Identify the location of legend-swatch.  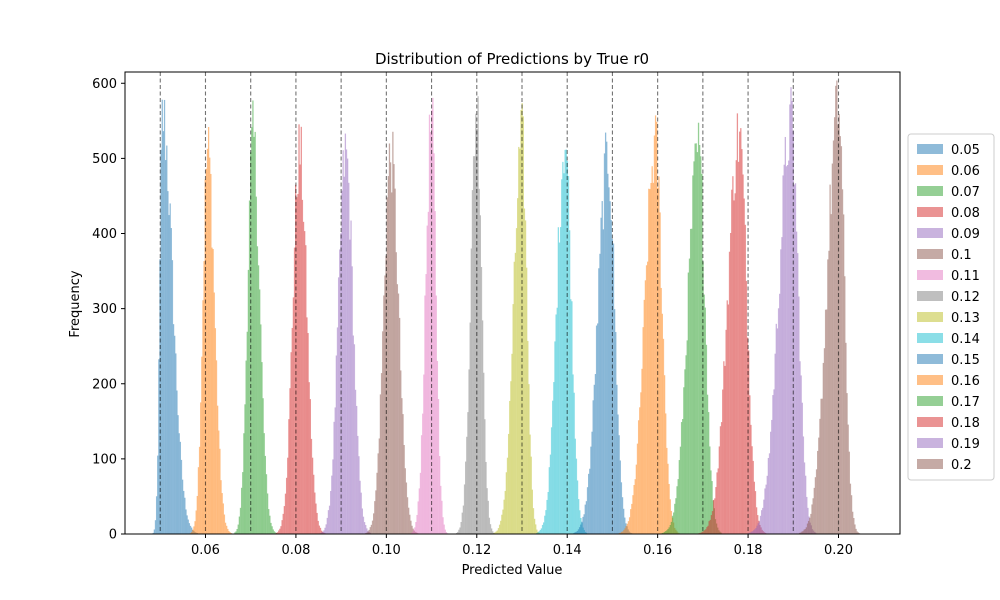
(930, 233).